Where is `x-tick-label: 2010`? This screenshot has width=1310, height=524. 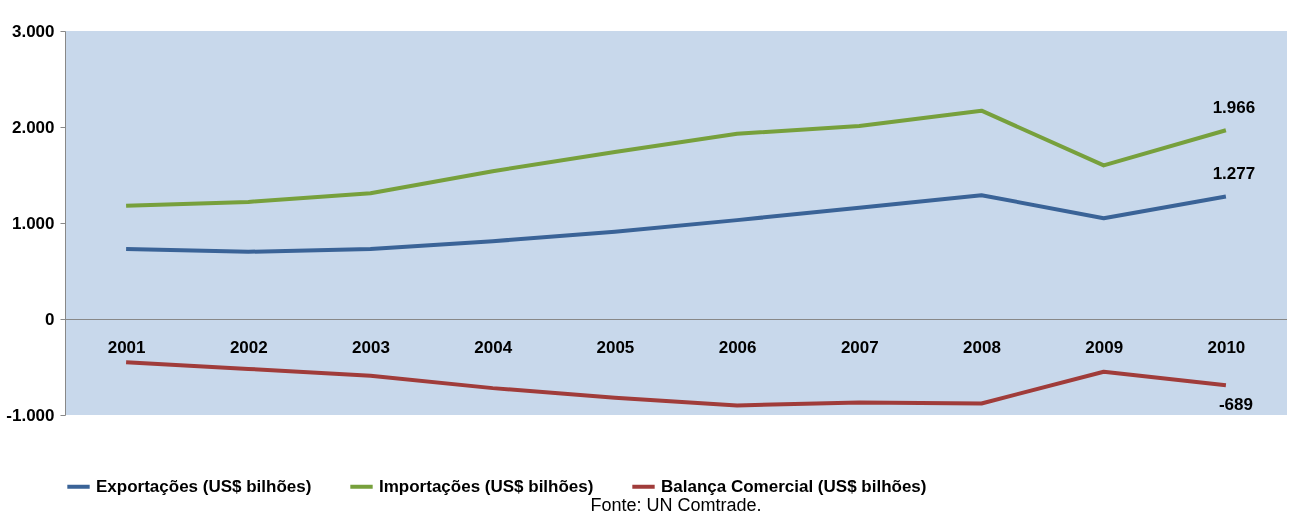 x-tick-label: 2010 is located at coordinates (1226, 347).